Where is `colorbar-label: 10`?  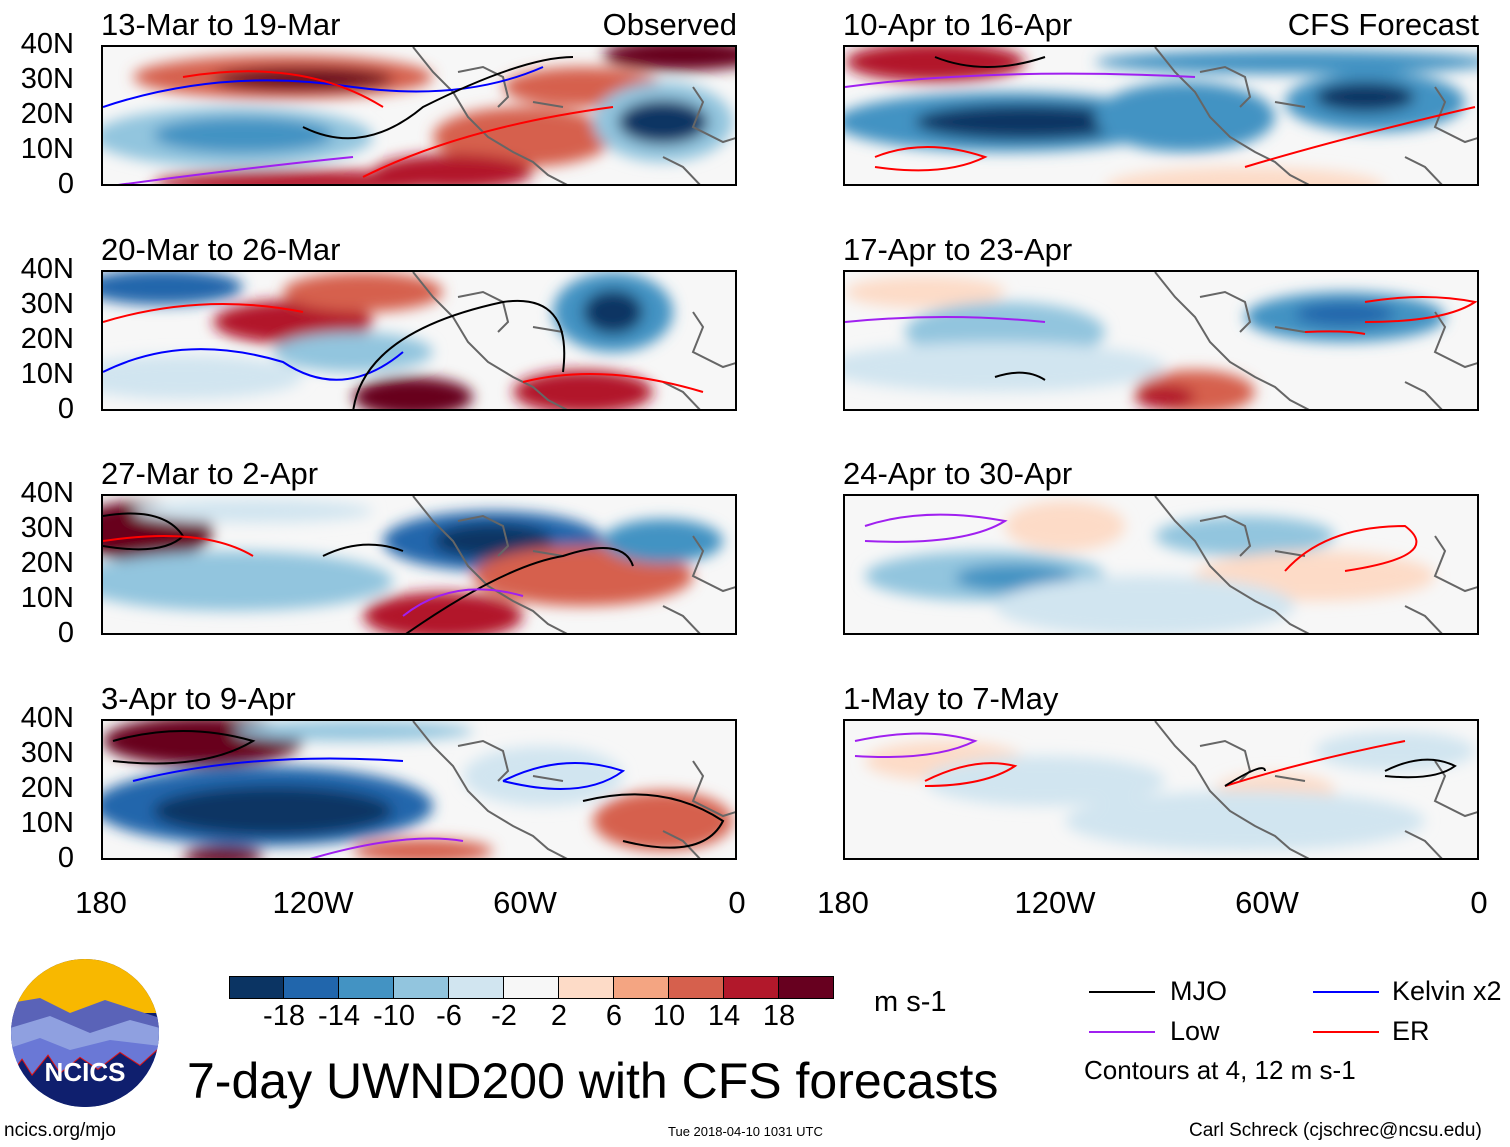
colorbar-label: 10 is located at coordinates (669, 1016).